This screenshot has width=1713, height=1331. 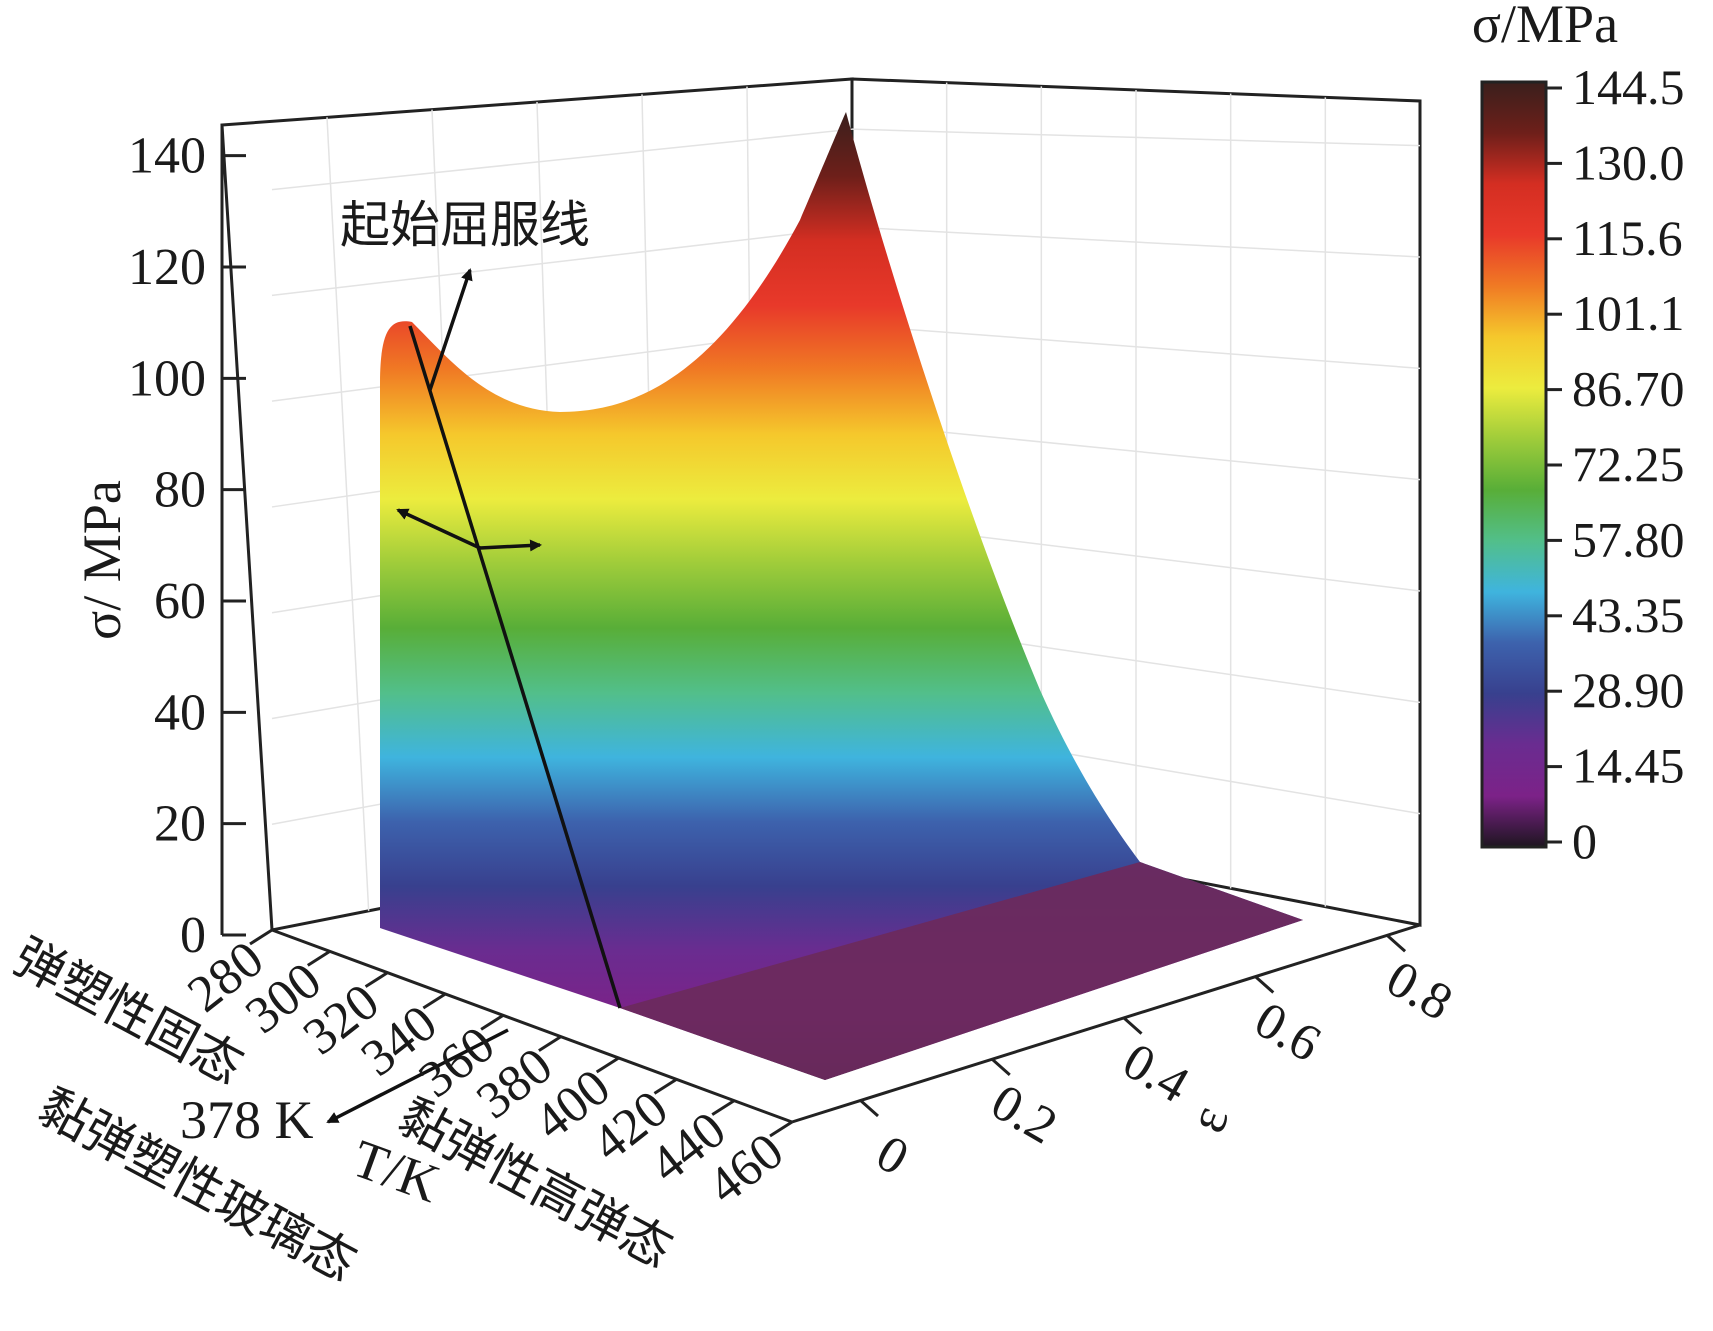 What do you see at coordinates (187, 546) in the screenshot?
I see `z-axis-ticks: 0 20 40 60 80 100 120 140` at bounding box center [187, 546].